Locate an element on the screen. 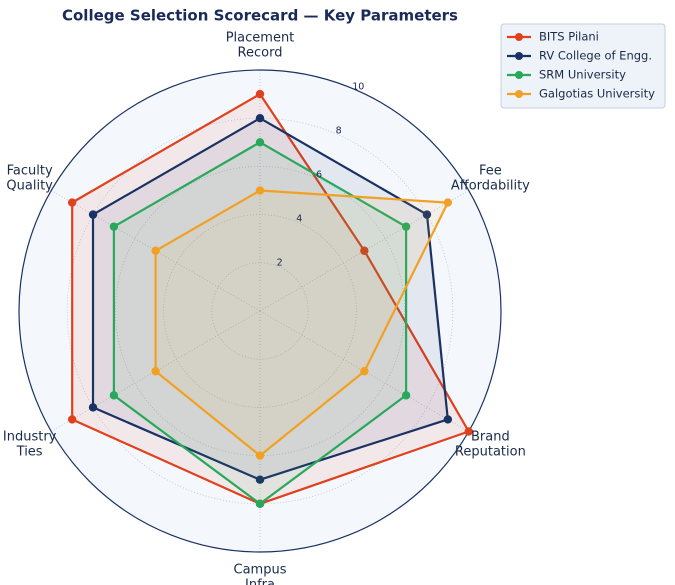 Image resolution: width=675 pixels, height=585 pixels. axis-label-line: Faculty is located at coordinates (30, 170).